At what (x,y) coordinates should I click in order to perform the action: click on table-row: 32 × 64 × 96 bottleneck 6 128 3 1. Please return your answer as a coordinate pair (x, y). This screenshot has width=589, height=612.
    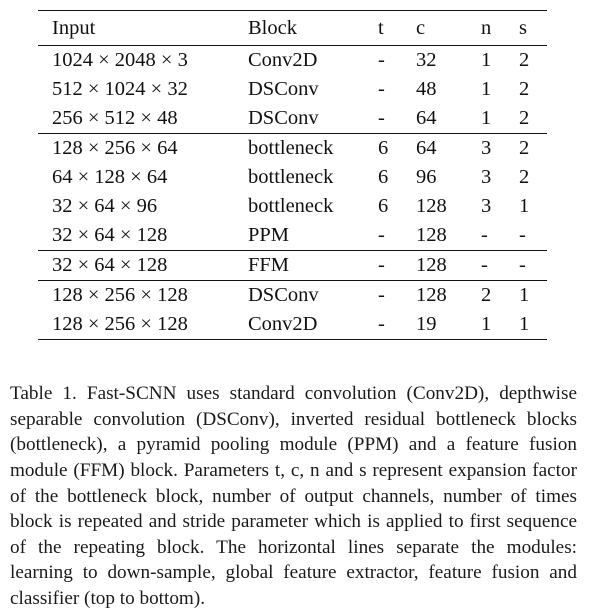
    Looking at the image, I should click on (292, 206).